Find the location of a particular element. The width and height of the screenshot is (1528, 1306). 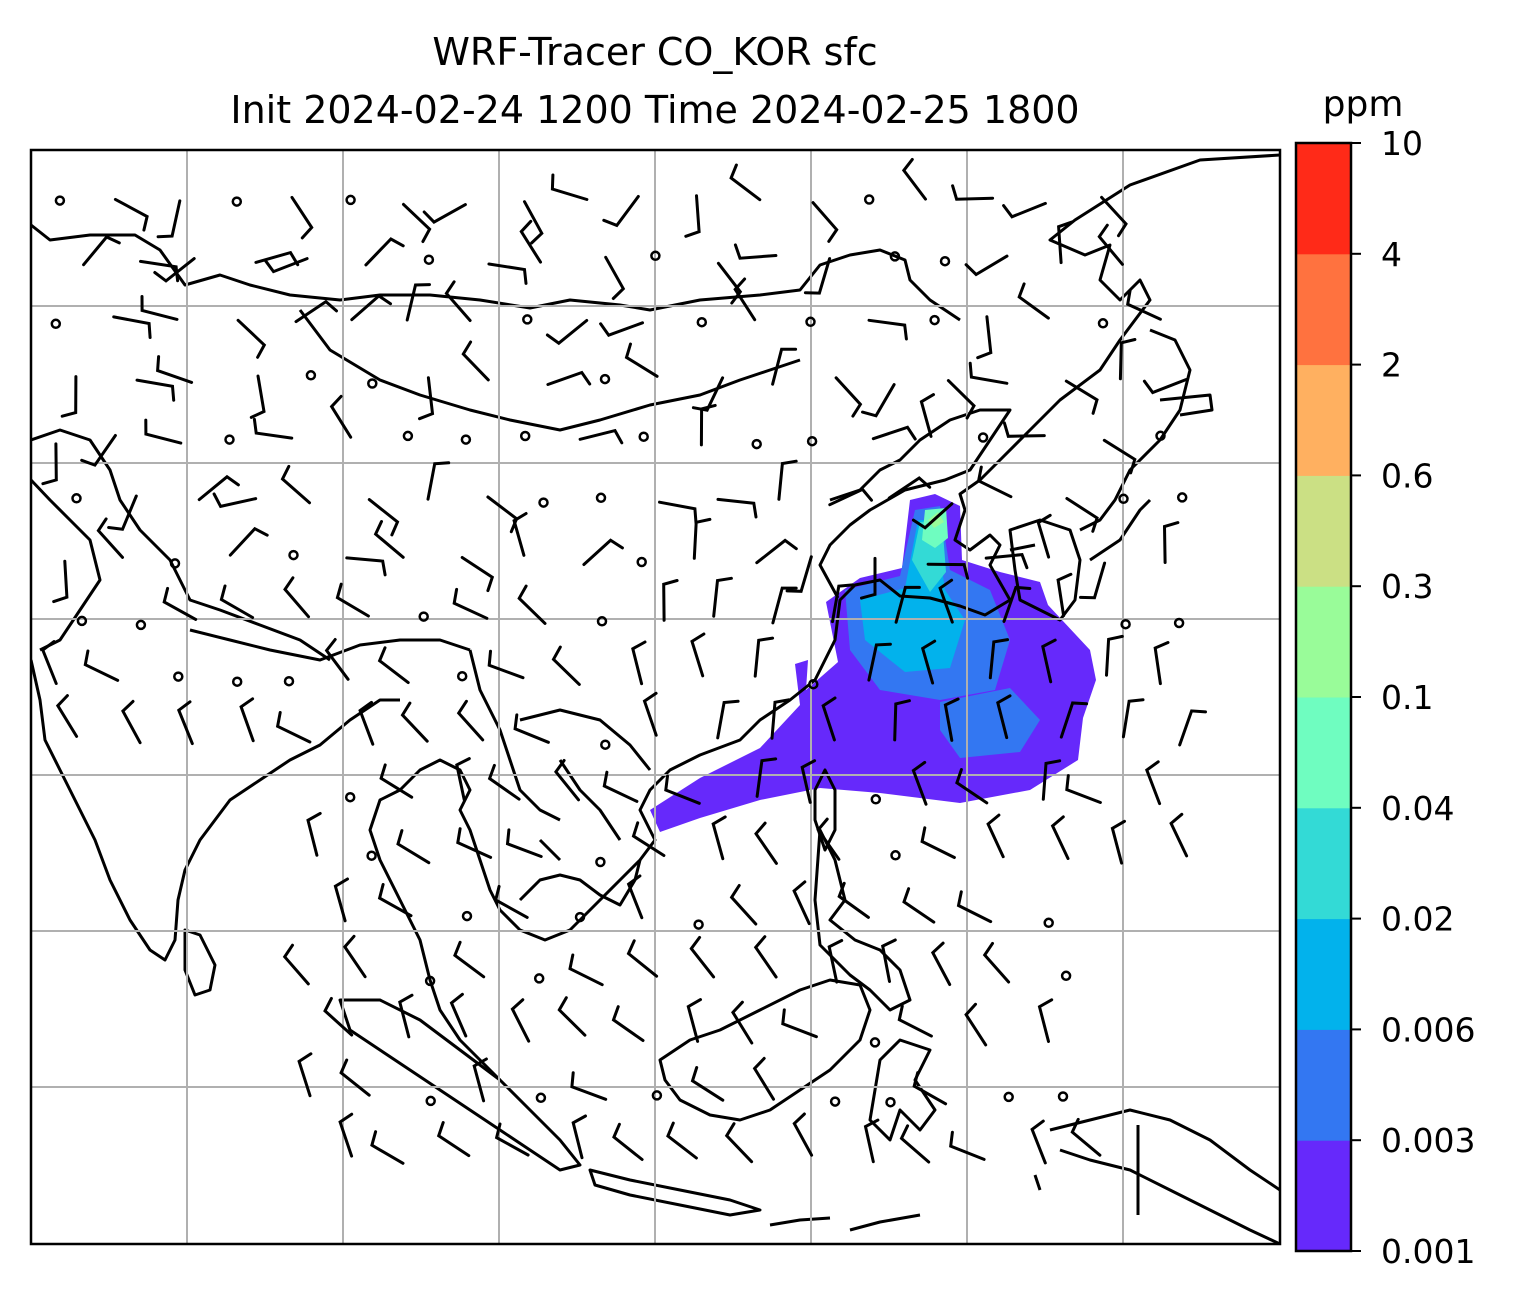

colorbar-unit-label: ppm is located at coordinates (1363, 104).